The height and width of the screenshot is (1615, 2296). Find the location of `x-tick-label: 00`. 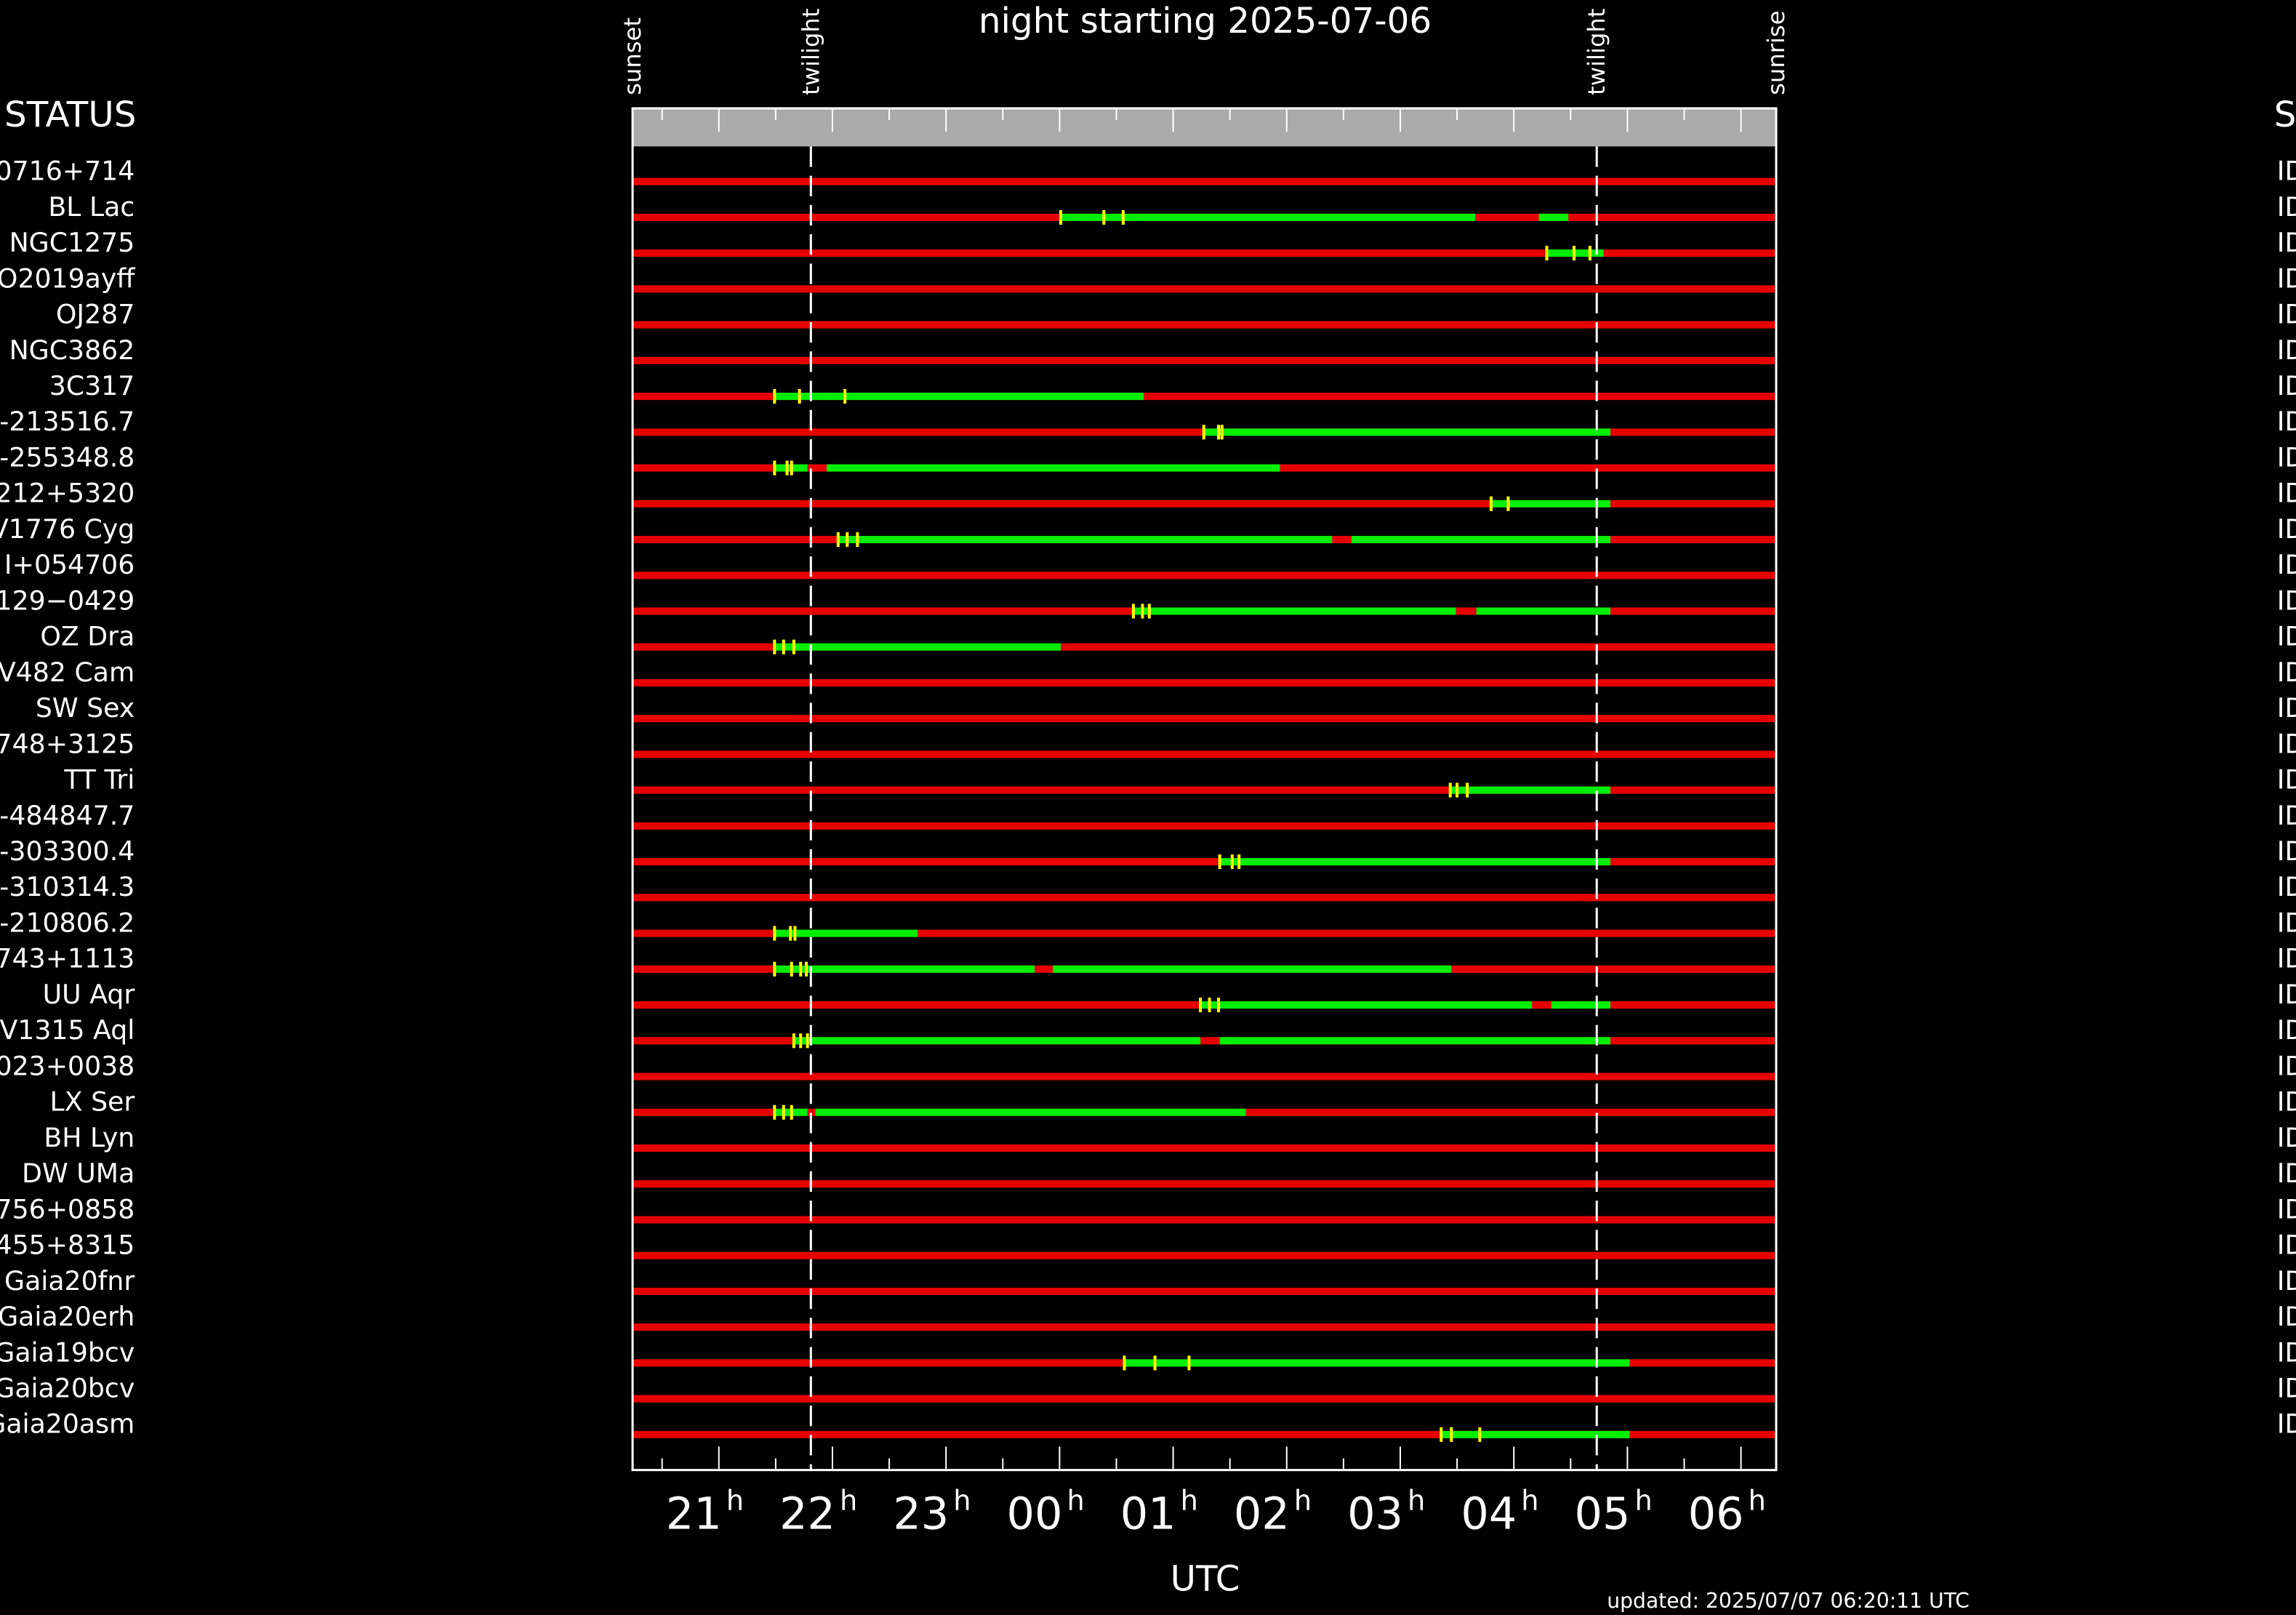

x-tick-label: 00 is located at coordinates (1035, 1514).